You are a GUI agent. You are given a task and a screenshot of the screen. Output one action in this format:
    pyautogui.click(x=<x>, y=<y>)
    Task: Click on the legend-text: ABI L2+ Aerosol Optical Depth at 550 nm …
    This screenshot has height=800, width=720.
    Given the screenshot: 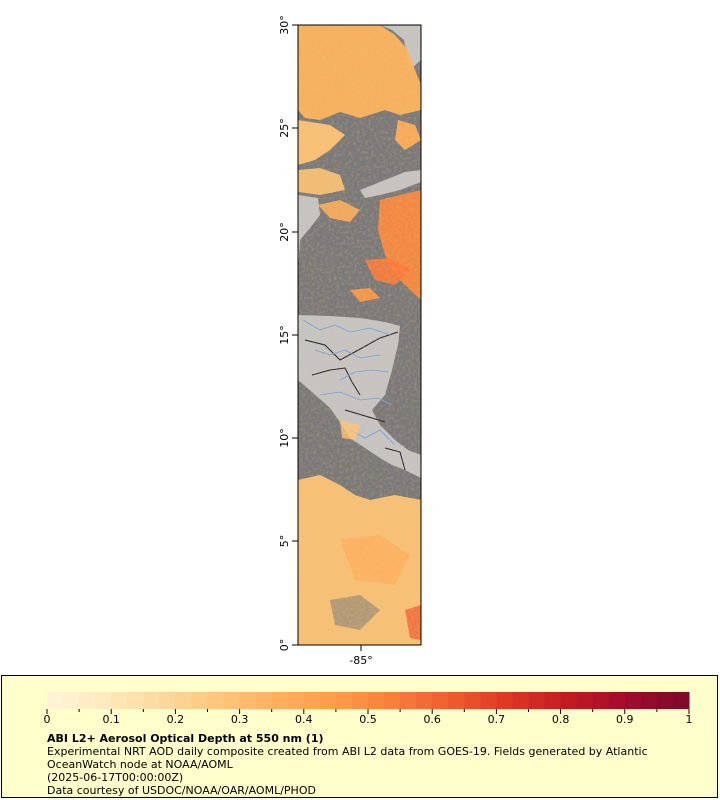 What is the action you would take?
    pyautogui.click(x=367, y=764)
    